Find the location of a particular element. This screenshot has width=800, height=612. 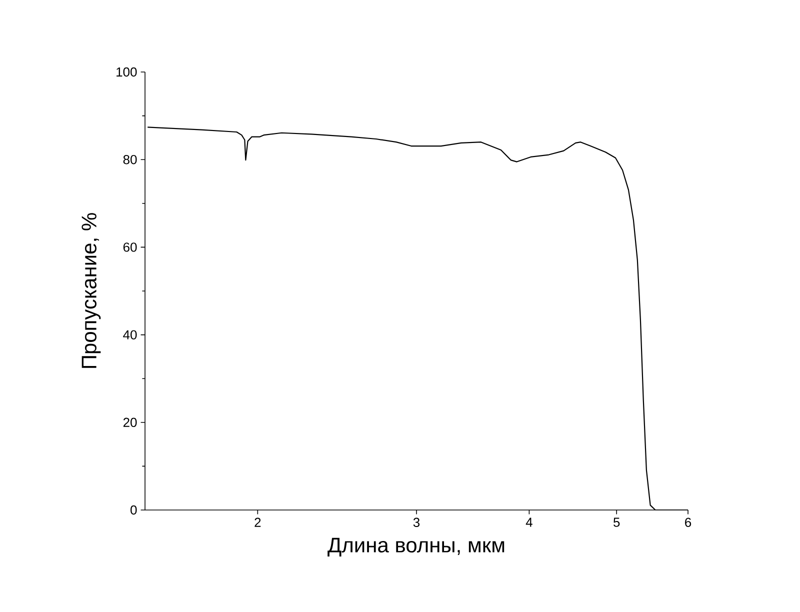

y-tick-label: 20 is located at coordinates (130, 422).